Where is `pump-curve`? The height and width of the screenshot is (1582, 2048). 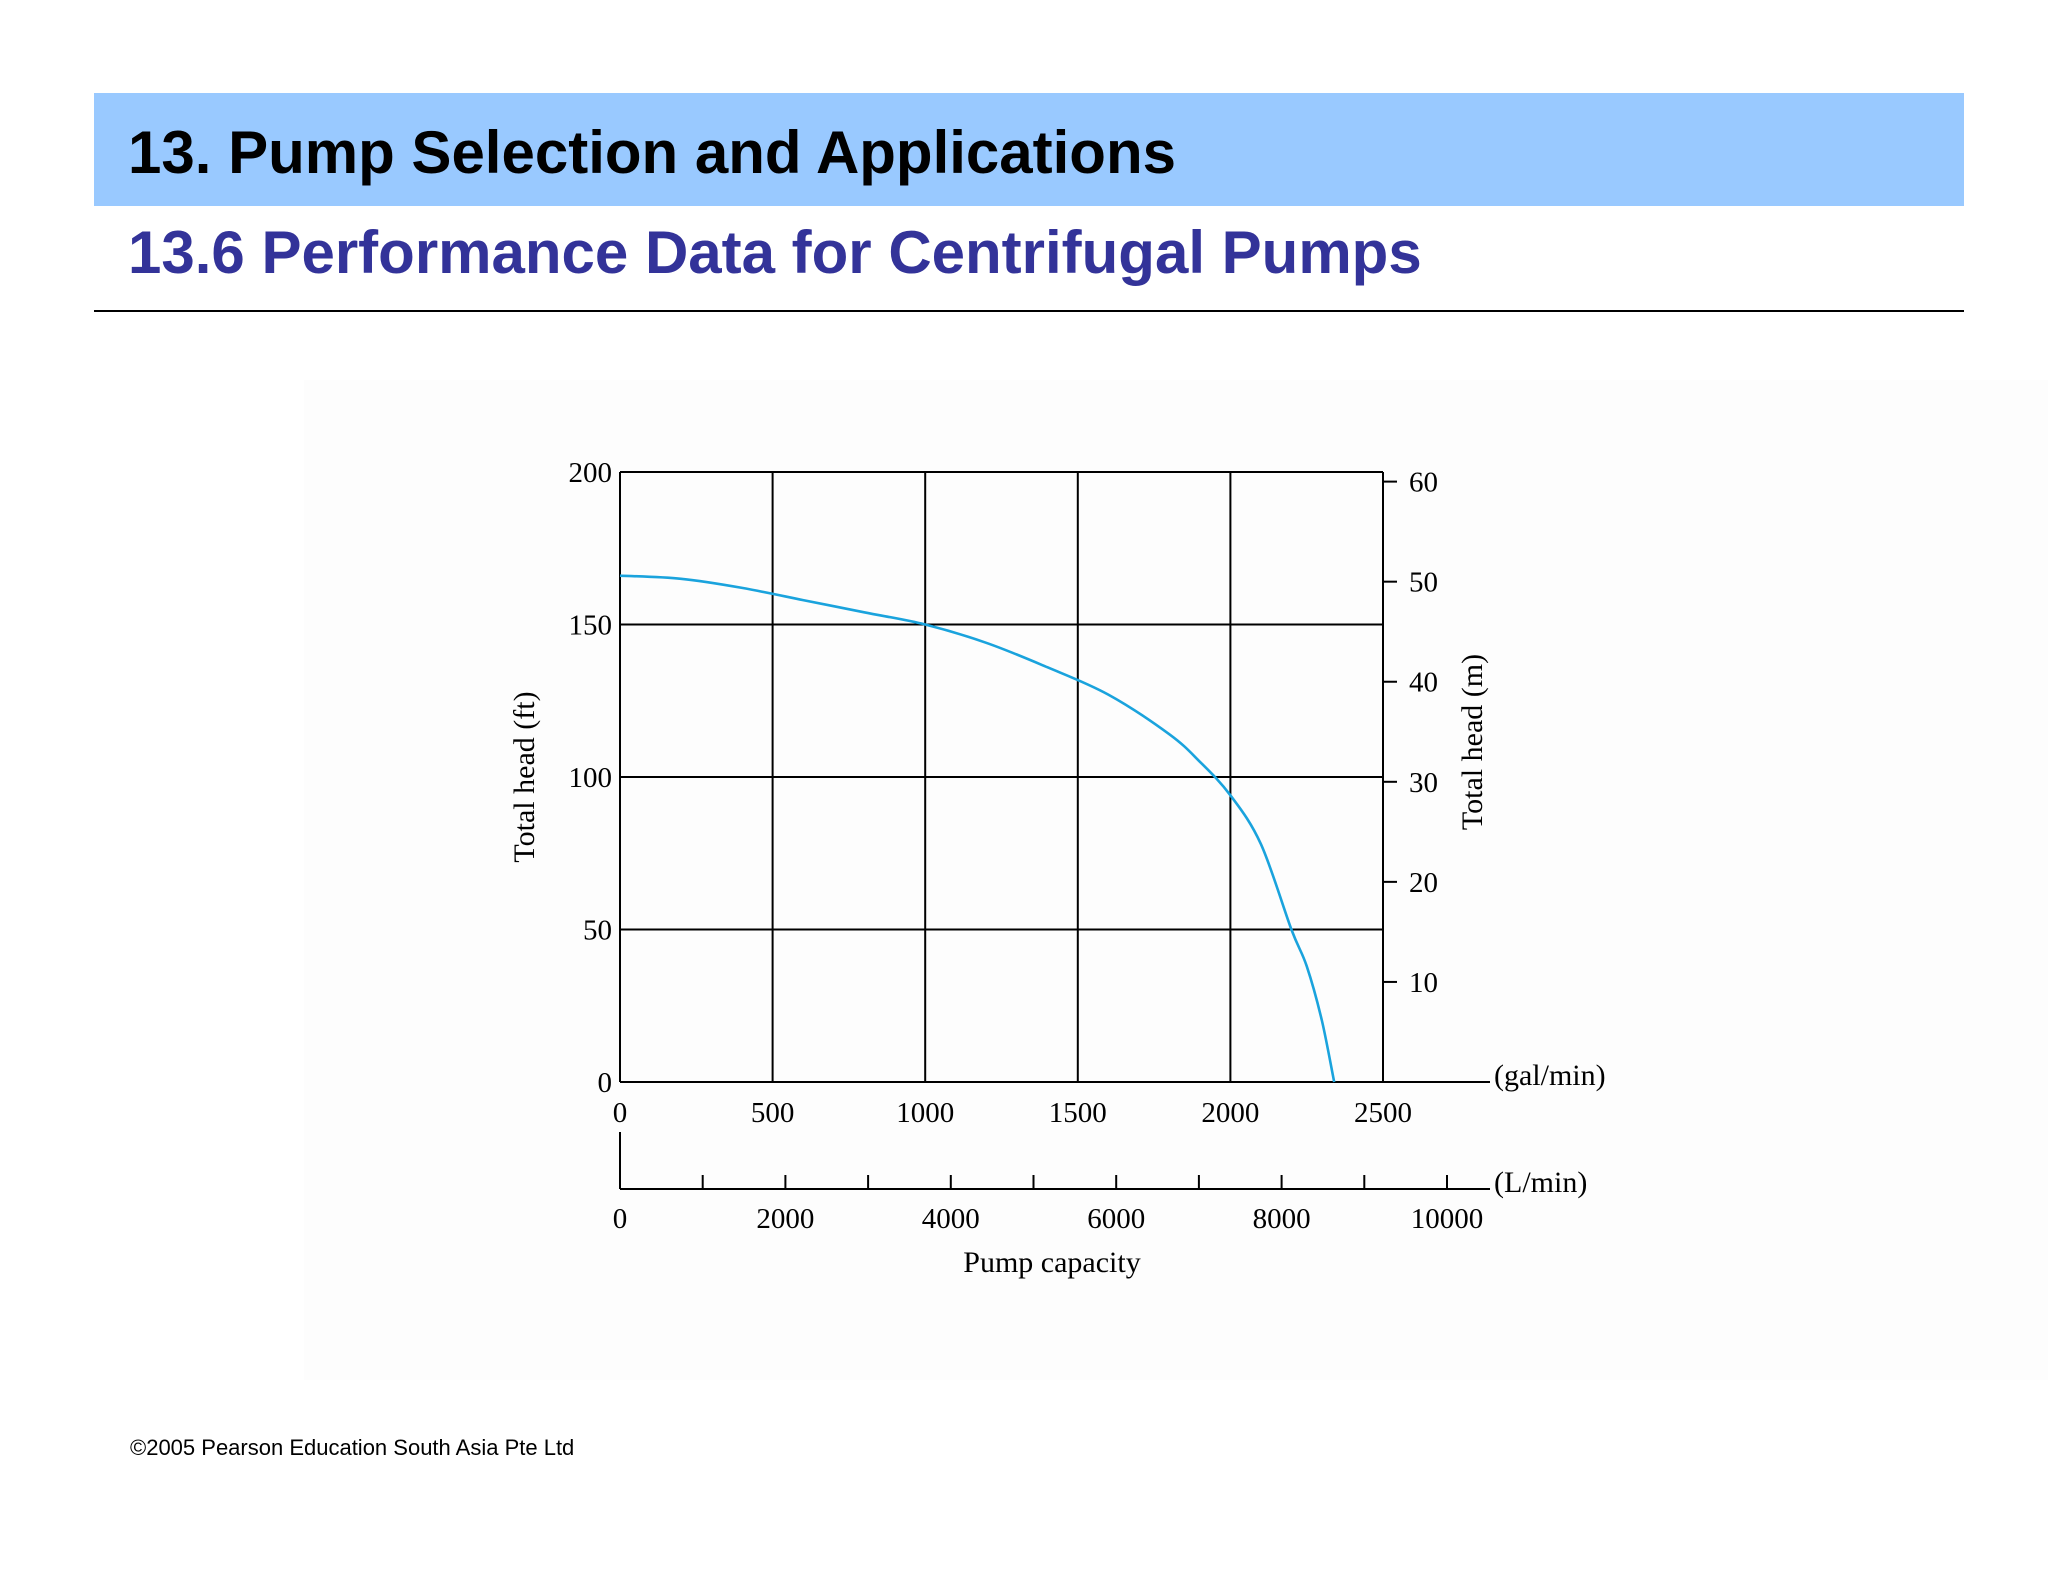
pump-curve is located at coordinates (977, 828).